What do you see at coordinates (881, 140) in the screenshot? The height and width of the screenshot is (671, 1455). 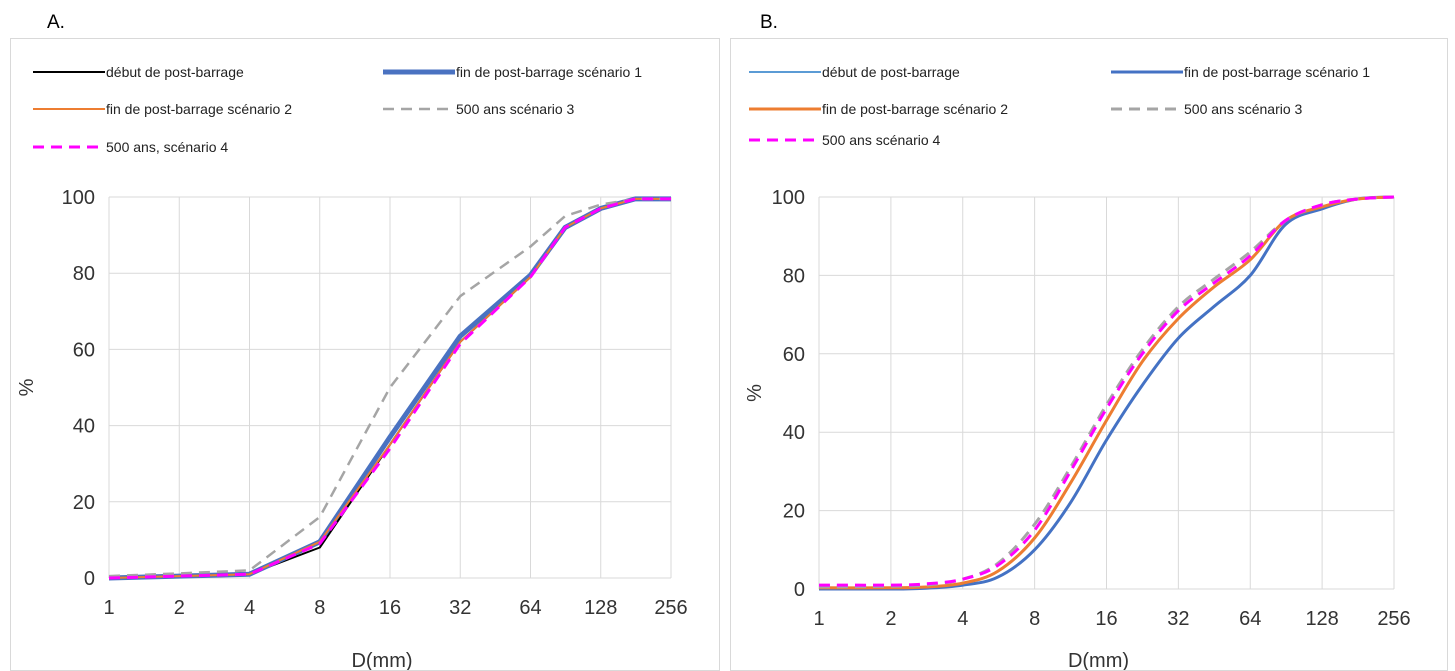 I see `legend-label-5: 500 ans scénario 4` at bounding box center [881, 140].